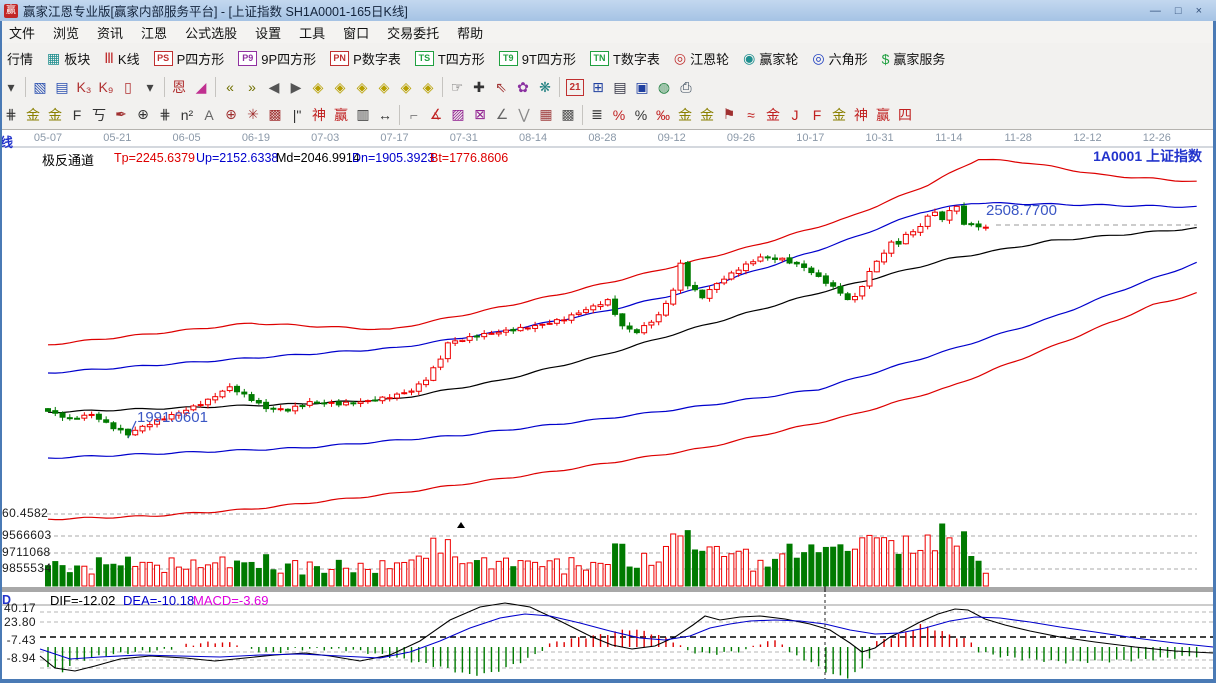 This screenshot has width=1216, height=683. Describe the element at coordinates (436, 114) in the screenshot. I see `fan-lines-icon: ∡` at that location.